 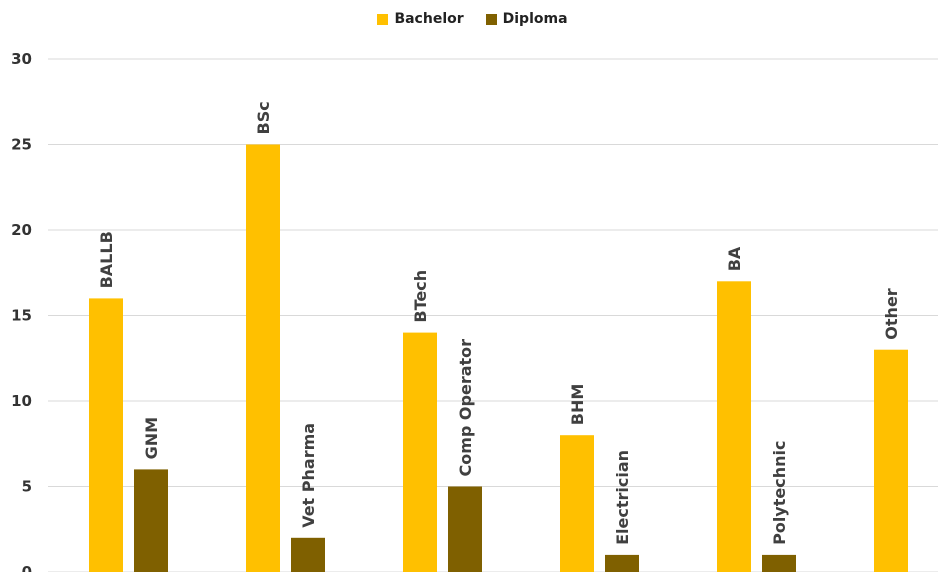 What do you see at coordinates (429, 19) in the screenshot?
I see `legend-label-bachelor: Bachelor` at bounding box center [429, 19].